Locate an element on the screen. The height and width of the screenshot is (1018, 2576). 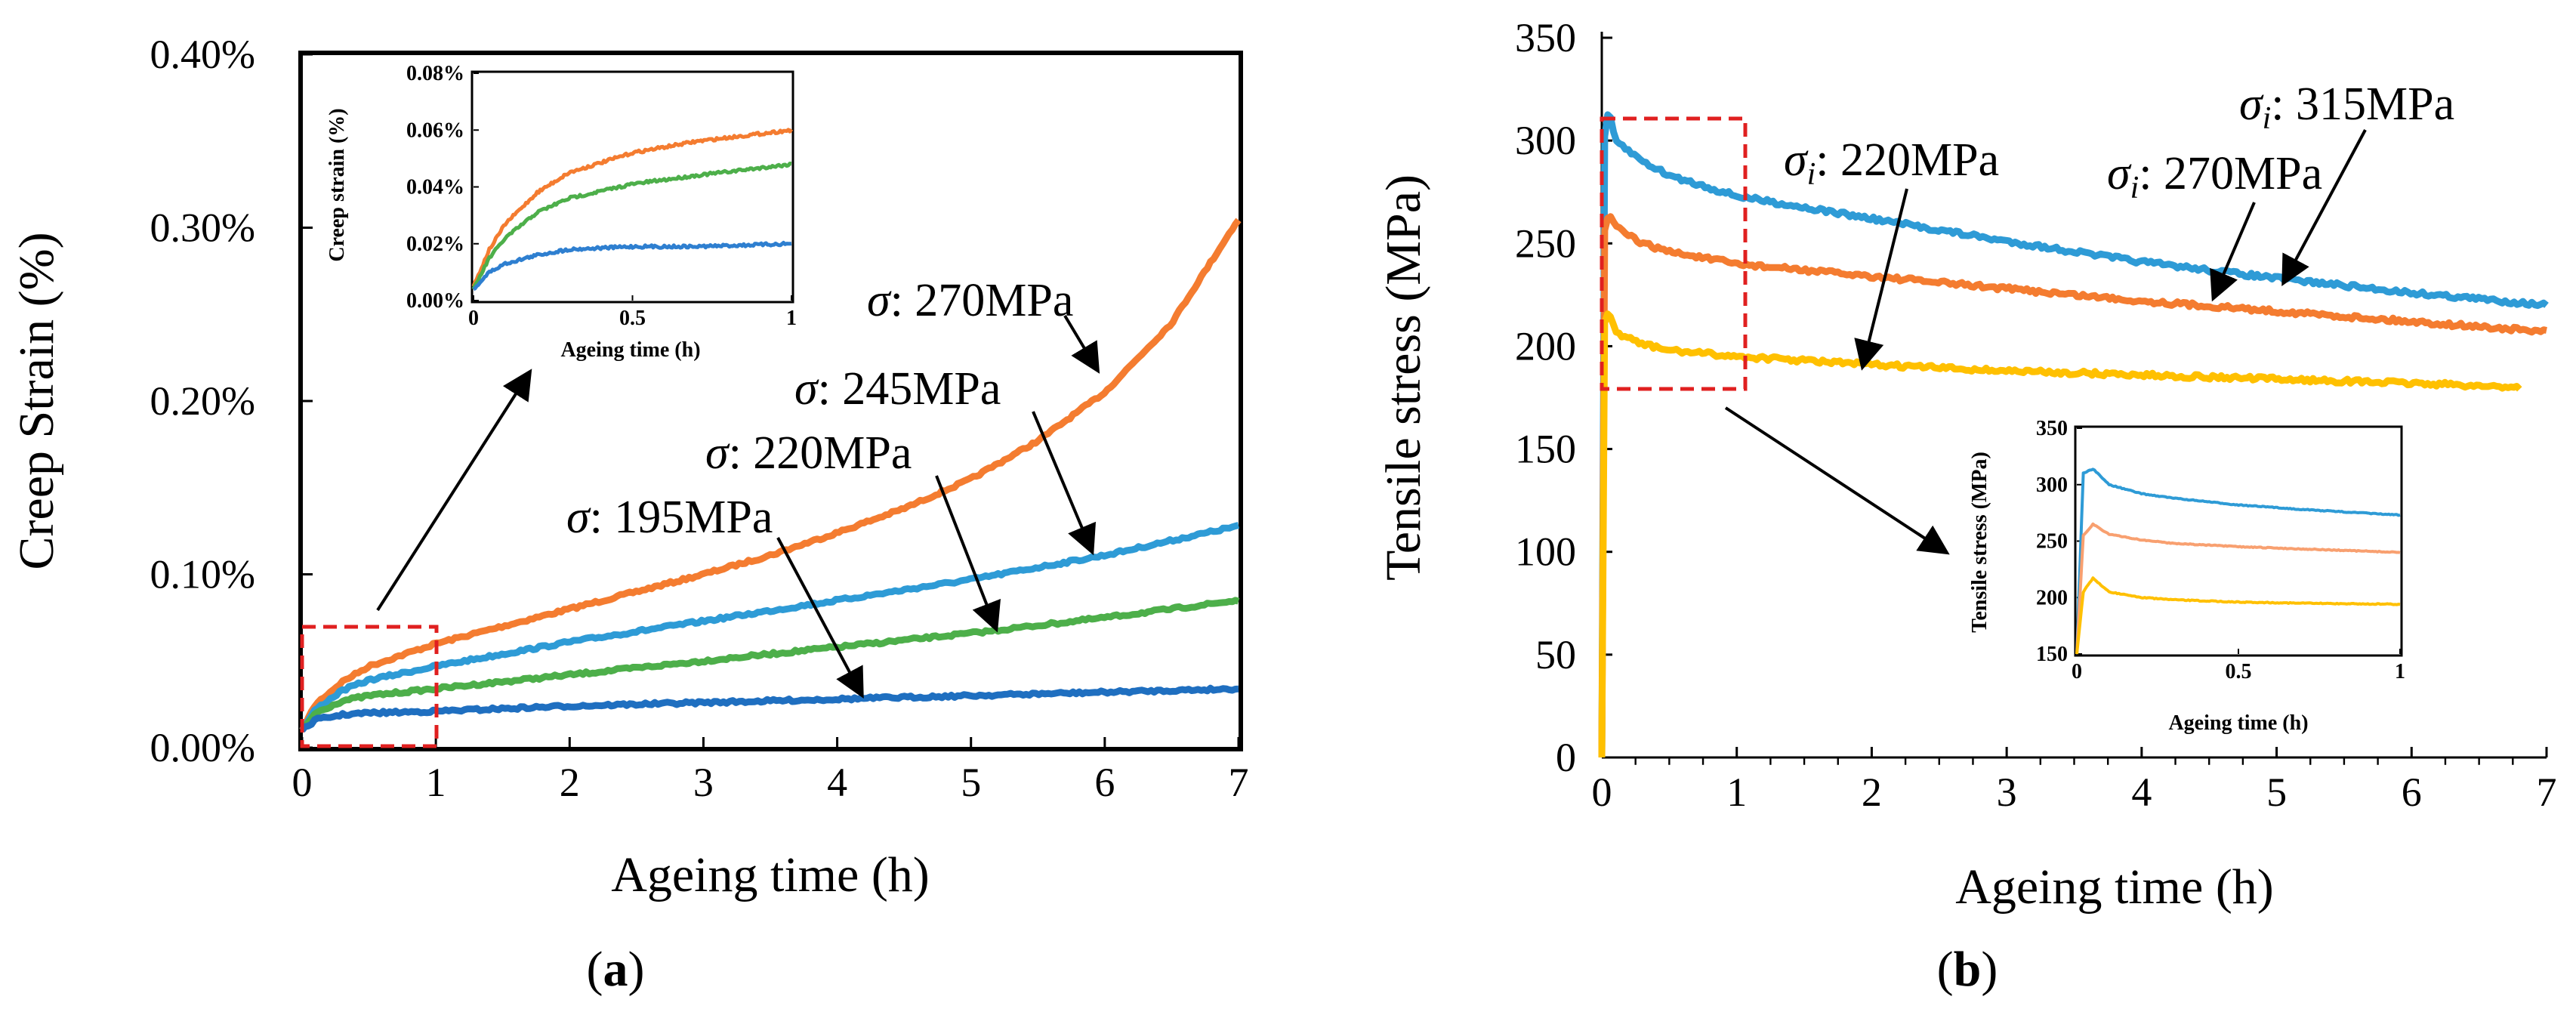
panel-a-y-tick-label: 0.40% is located at coordinates (202, 54).